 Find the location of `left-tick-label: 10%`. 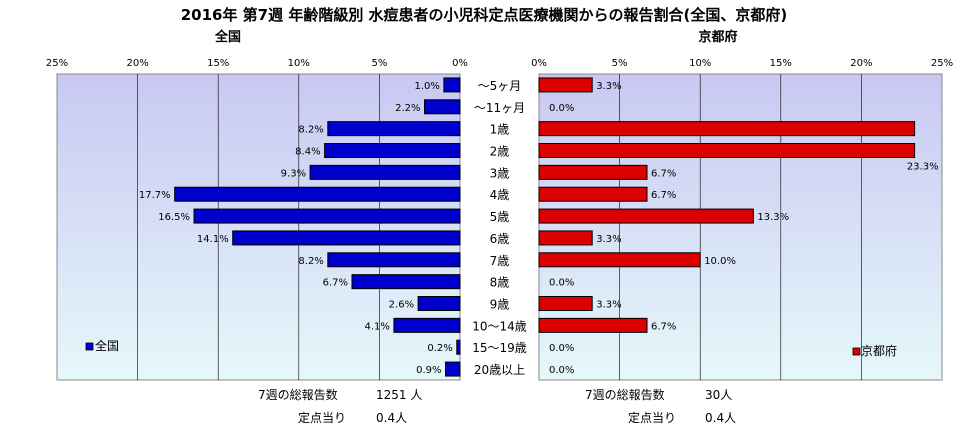

left-tick-label: 10% is located at coordinates (299, 63).